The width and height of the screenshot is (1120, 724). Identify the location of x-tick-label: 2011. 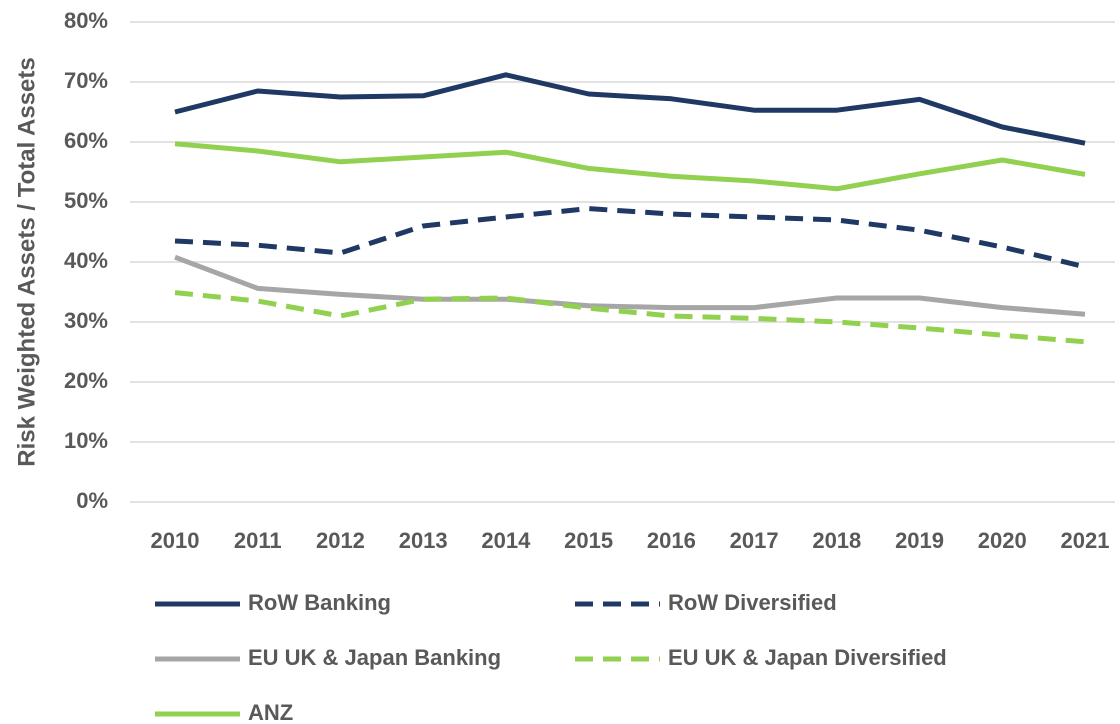
(258, 540).